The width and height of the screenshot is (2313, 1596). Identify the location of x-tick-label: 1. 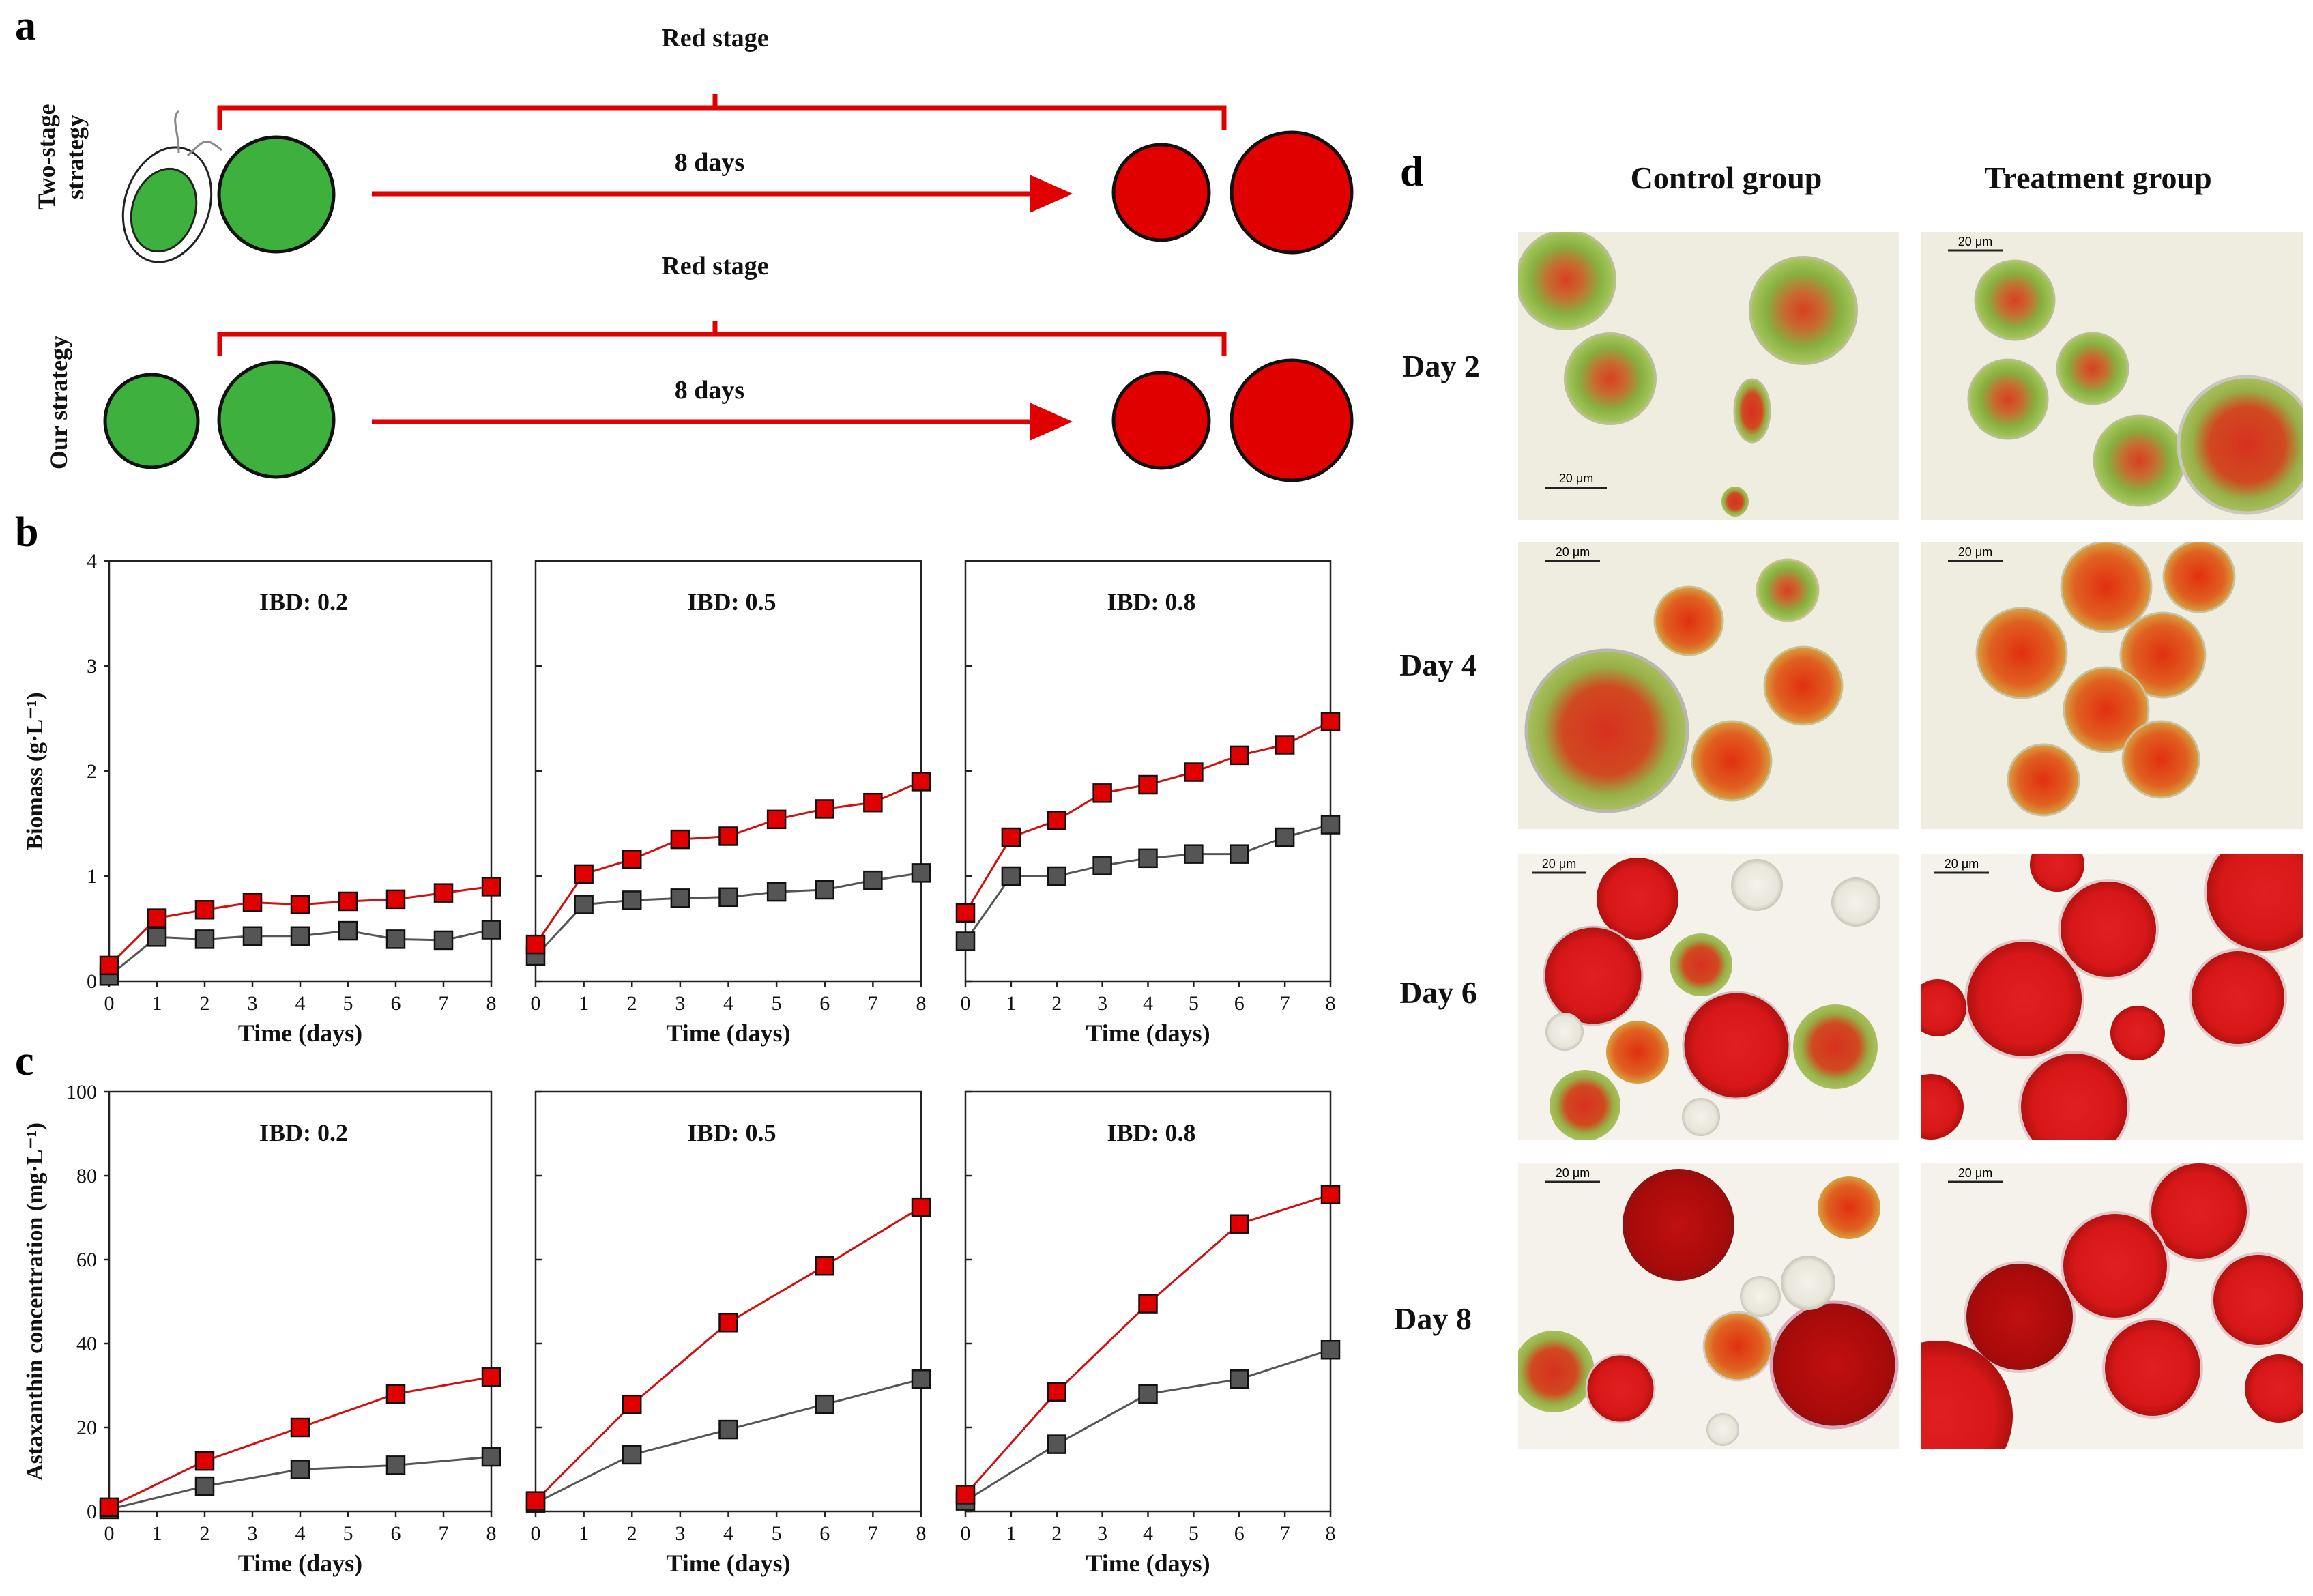
(157, 1533).